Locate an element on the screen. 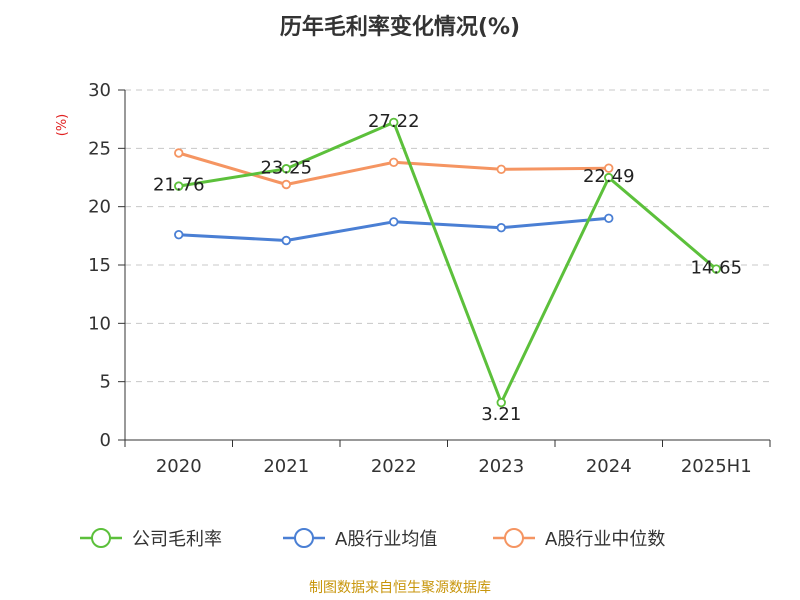 Image resolution: width=800 pixels, height=600 pixels. legend-label: A股行业均值 is located at coordinates (386, 539).